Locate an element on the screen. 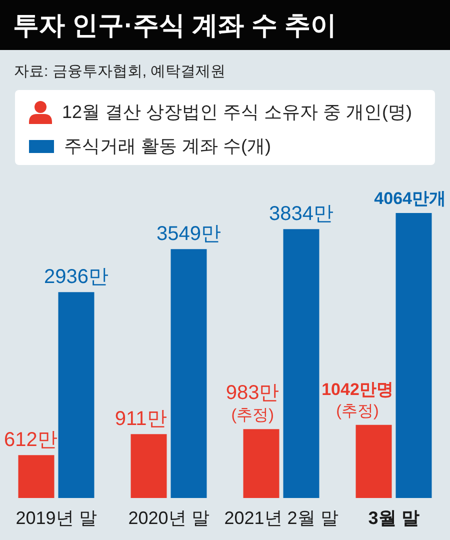 This screenshot has height=540, width=450. data-label: 1042만명 (추정) is located at coordinates (358, 400).